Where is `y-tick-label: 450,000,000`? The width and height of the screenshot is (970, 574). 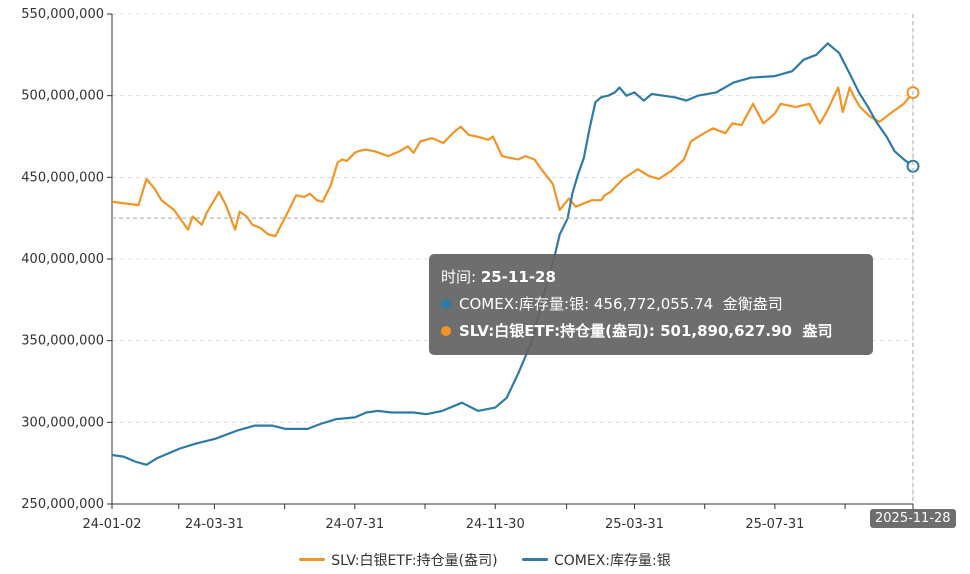 y-tick-label: 450,000,000 is located at coordinates (62, 177).